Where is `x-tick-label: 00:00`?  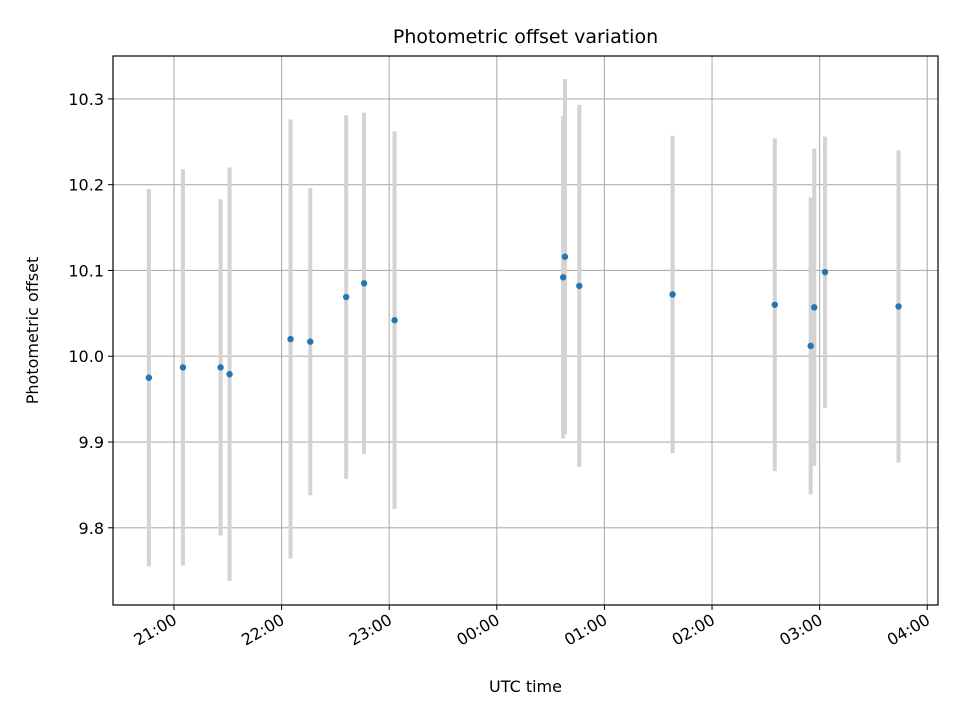 x-tick-label: 00:00 is located at coordinates (477, 630).